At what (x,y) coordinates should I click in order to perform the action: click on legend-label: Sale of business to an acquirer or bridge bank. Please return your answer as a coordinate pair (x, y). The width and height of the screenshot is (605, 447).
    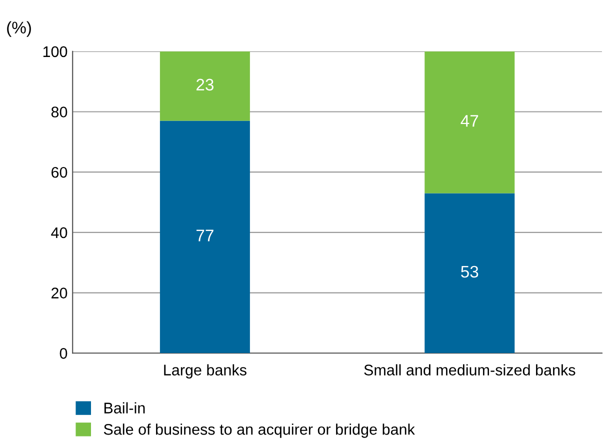
    Looking at the image, I should click on (259, 431).